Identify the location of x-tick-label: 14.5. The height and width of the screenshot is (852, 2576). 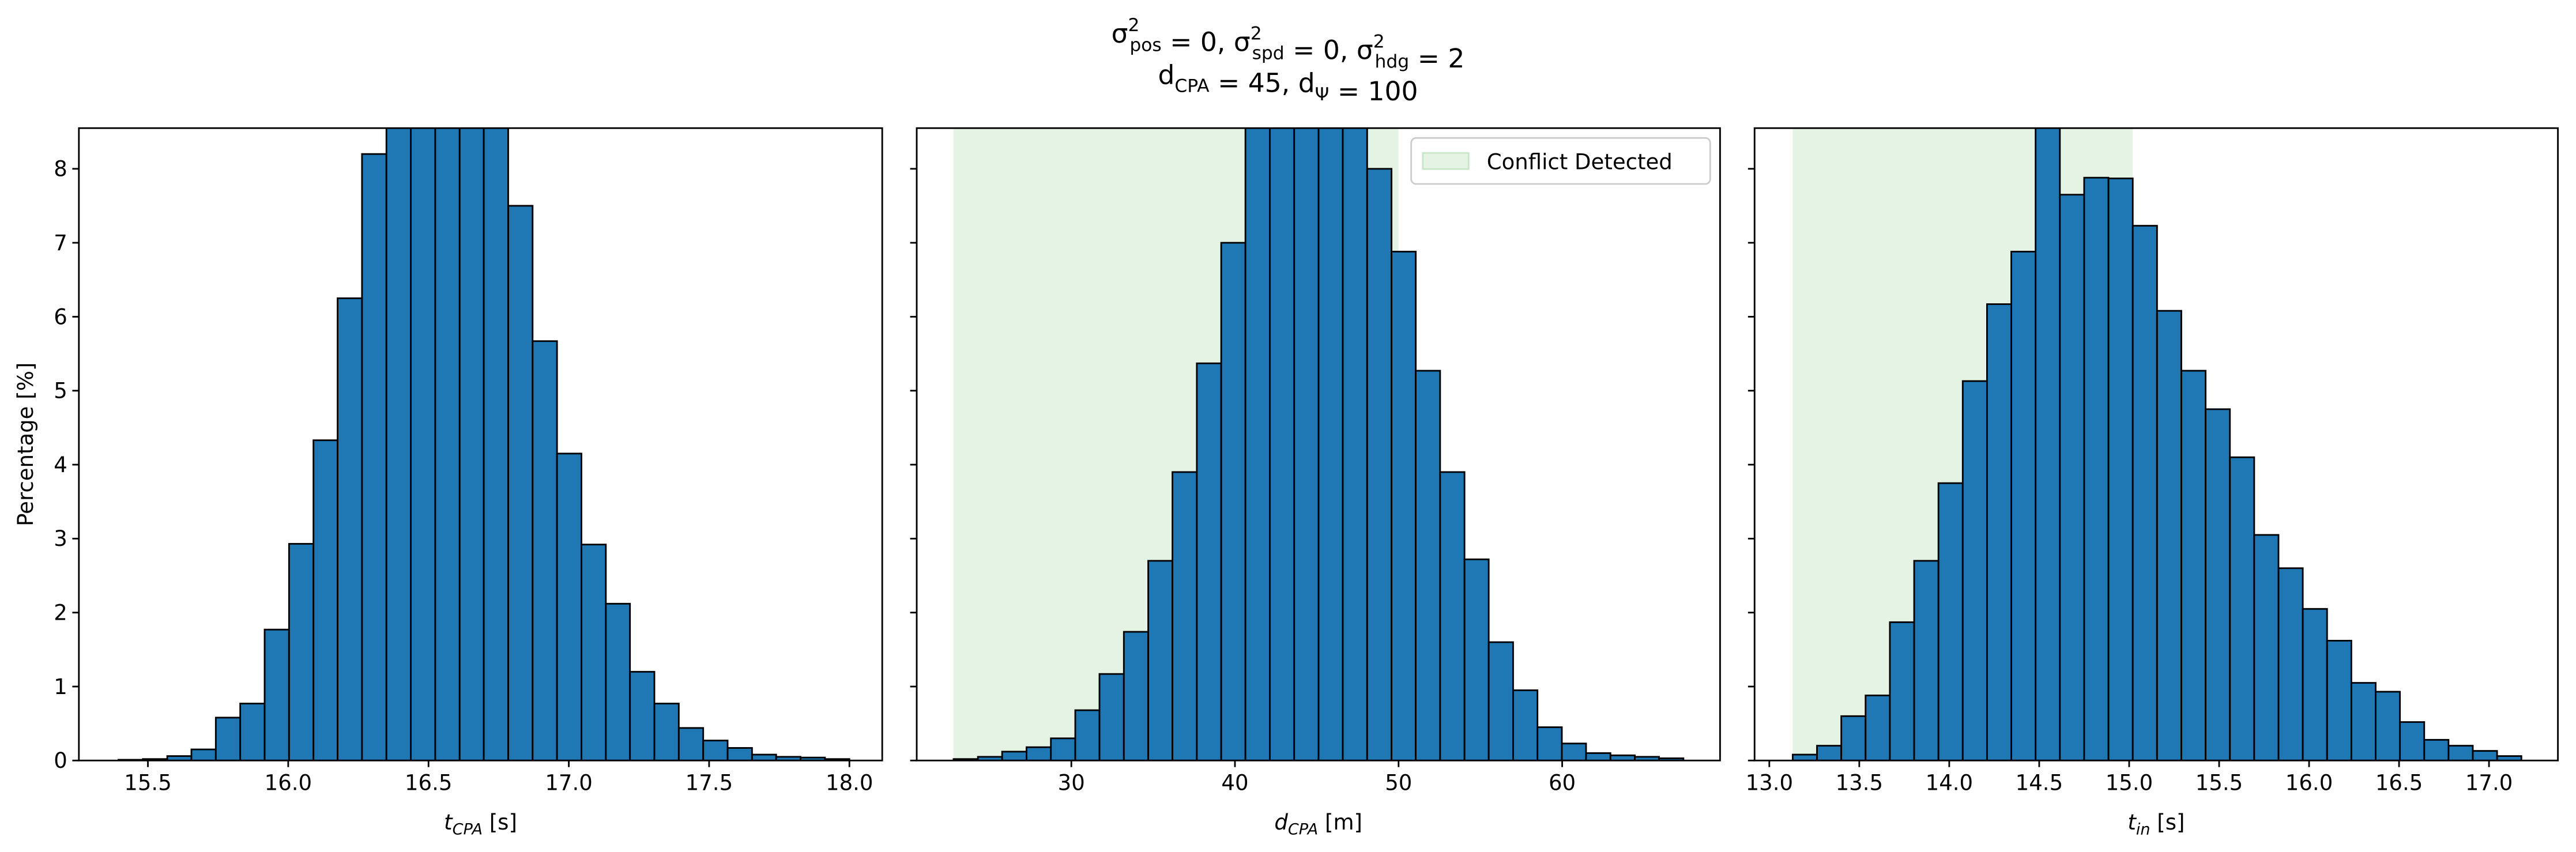
(2039, 783).